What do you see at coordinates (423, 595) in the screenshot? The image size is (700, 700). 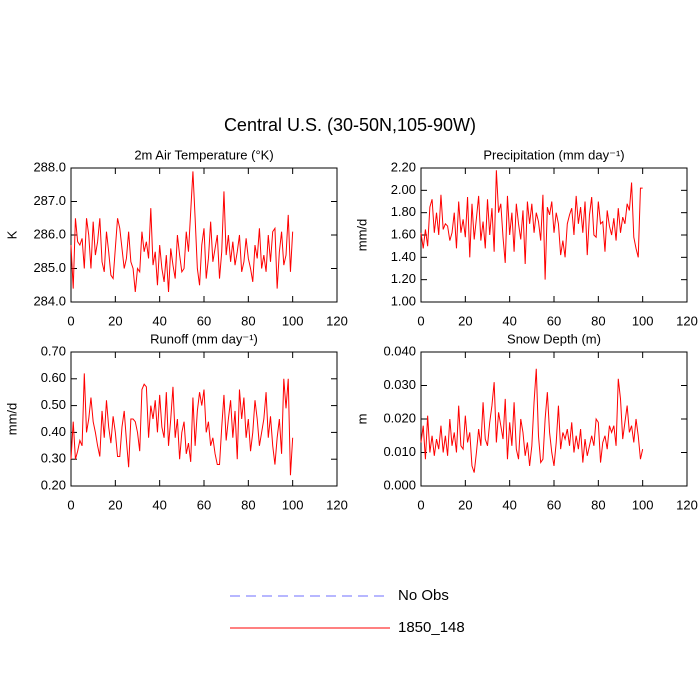 I see `legend-label: No Obs` at bounding box center [423, 595].